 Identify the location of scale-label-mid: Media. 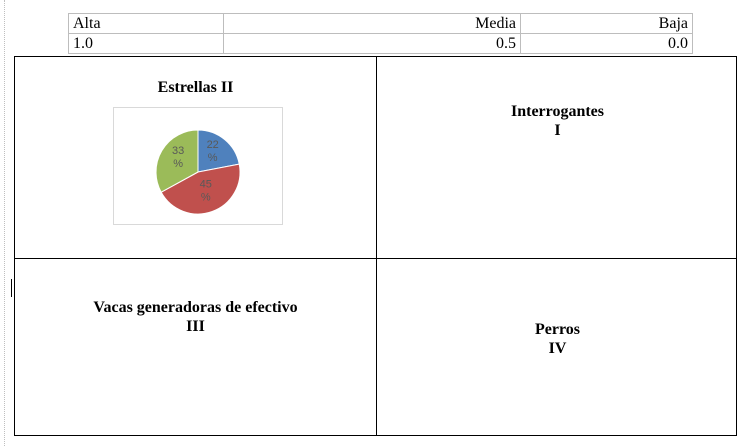
(372, 23).